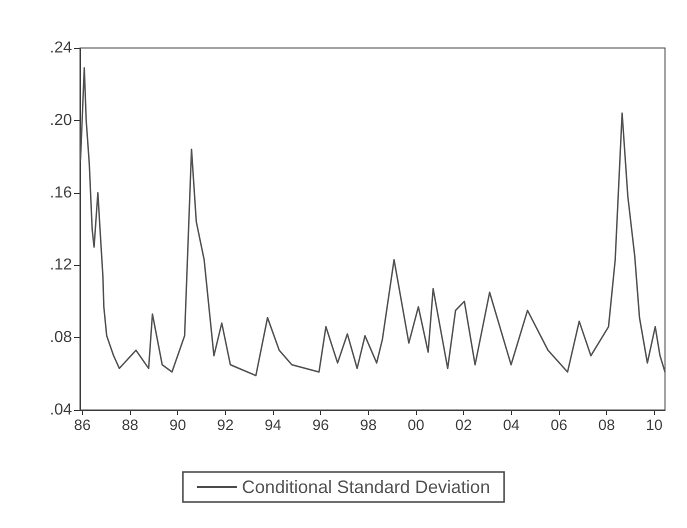 This screenshot has width=687, height=528. I want to click on x-tick-label: 86, so click(82, 425).